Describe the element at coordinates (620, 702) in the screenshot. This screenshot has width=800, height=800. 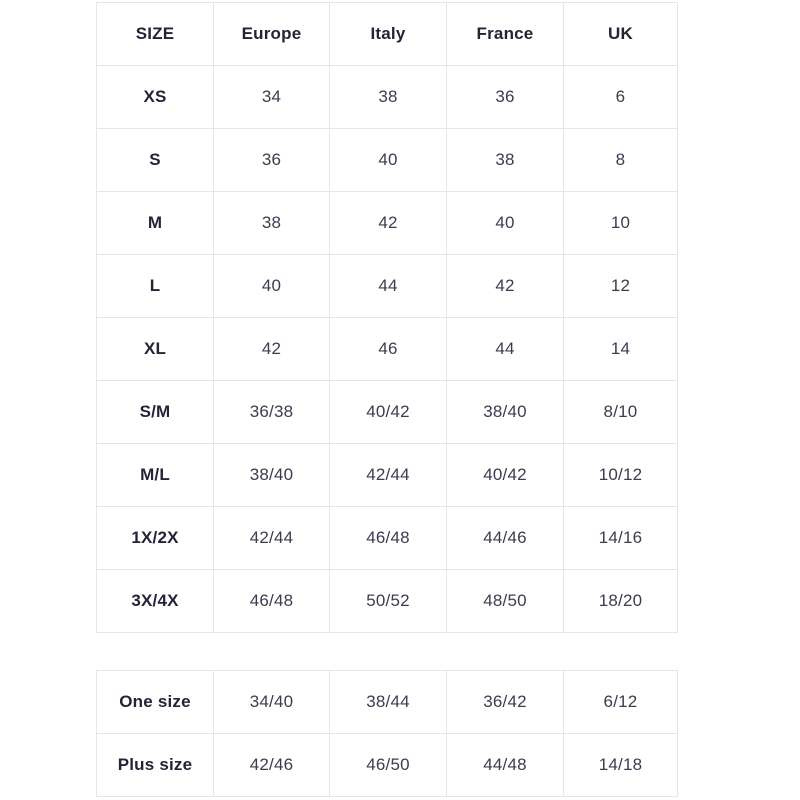
I see `cell-uk: 6/12` at that location.